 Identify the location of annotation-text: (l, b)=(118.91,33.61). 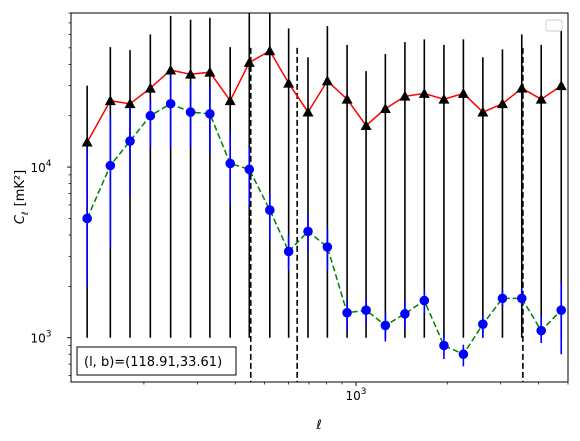
(153, 362).